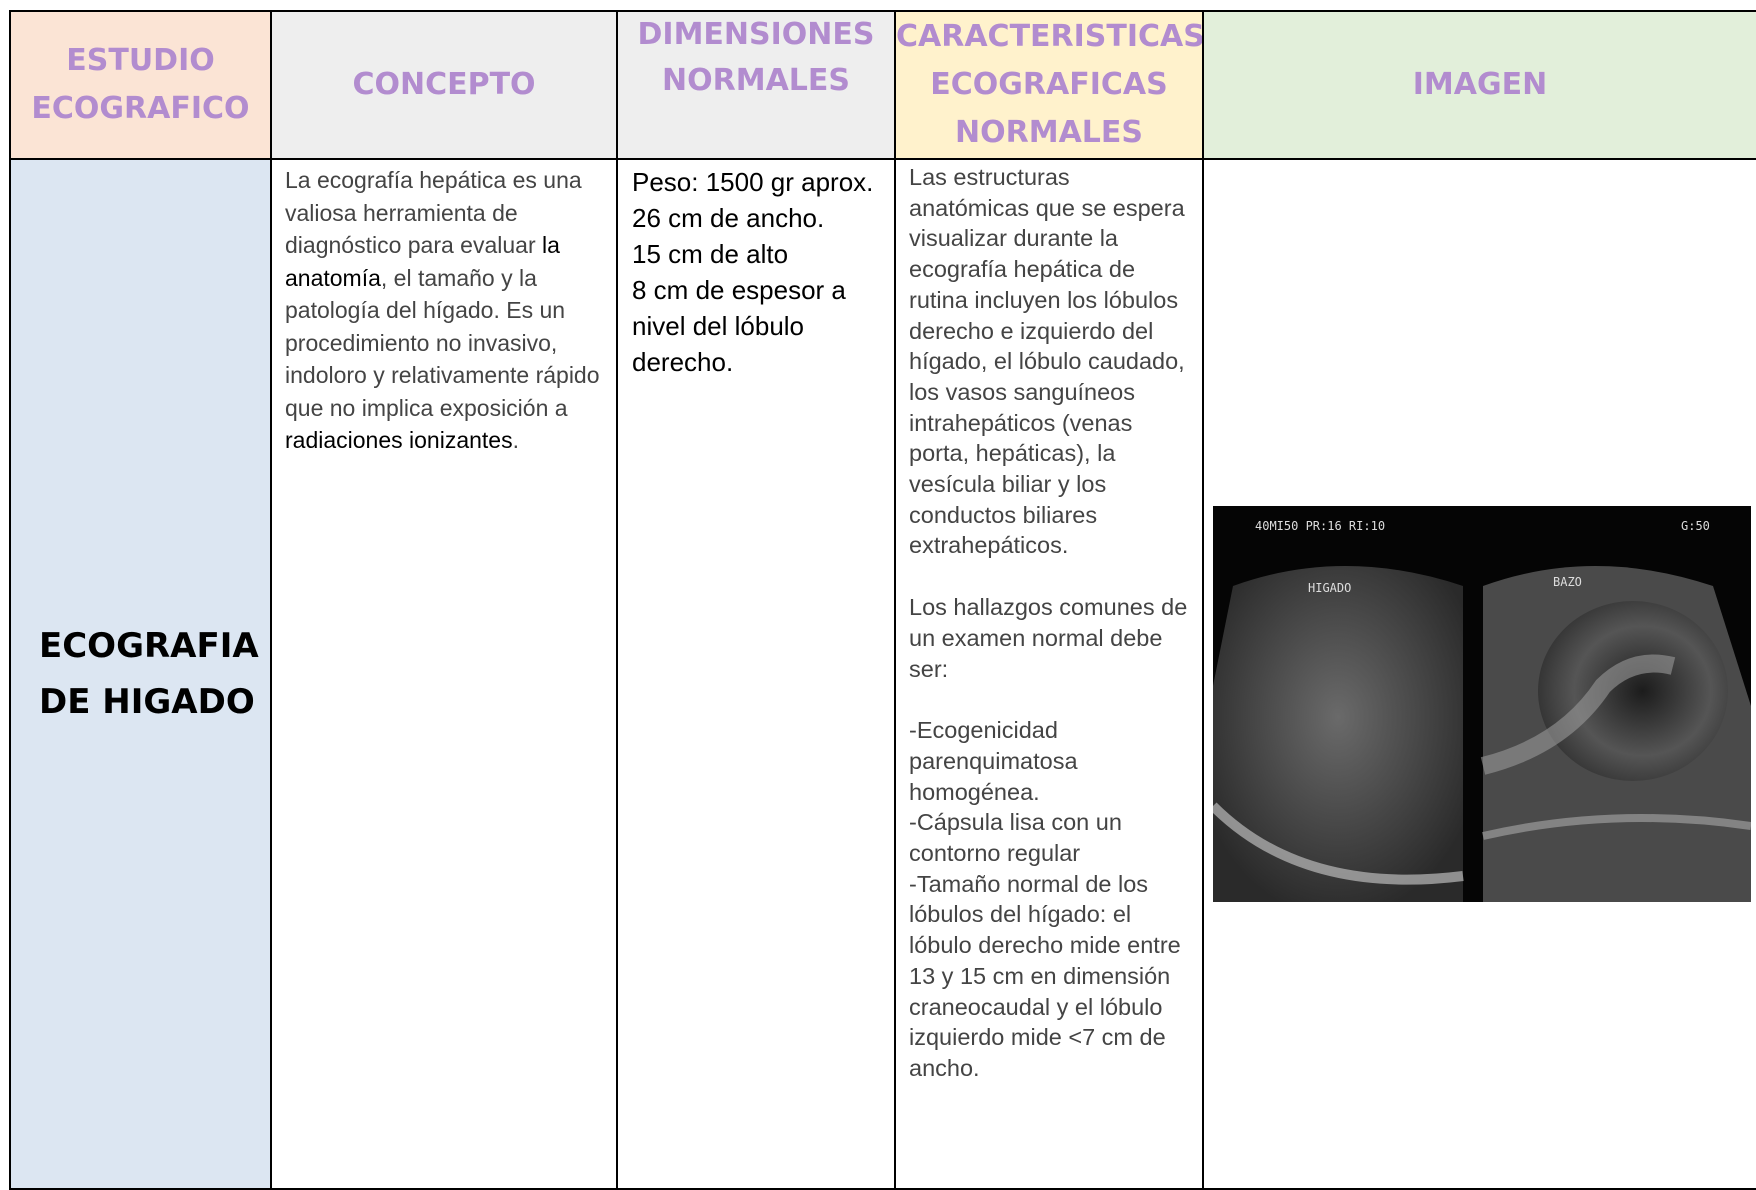 The image size is (1756, 1190). Describe the element at coordinates (1482, 704) in the screenshot. I see `ultrasound-image: 40MI50 PR:16 RI:10 G:50 HIGADO BAZO` at that location.